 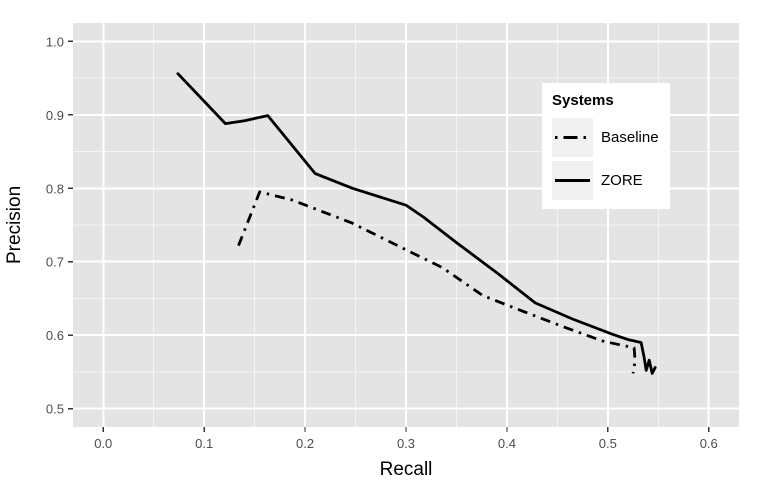 What do you see at coordinates (103, 443) in the screenshot?
I see `x-tick-label: 0.0` at bounding box center [103, 443].